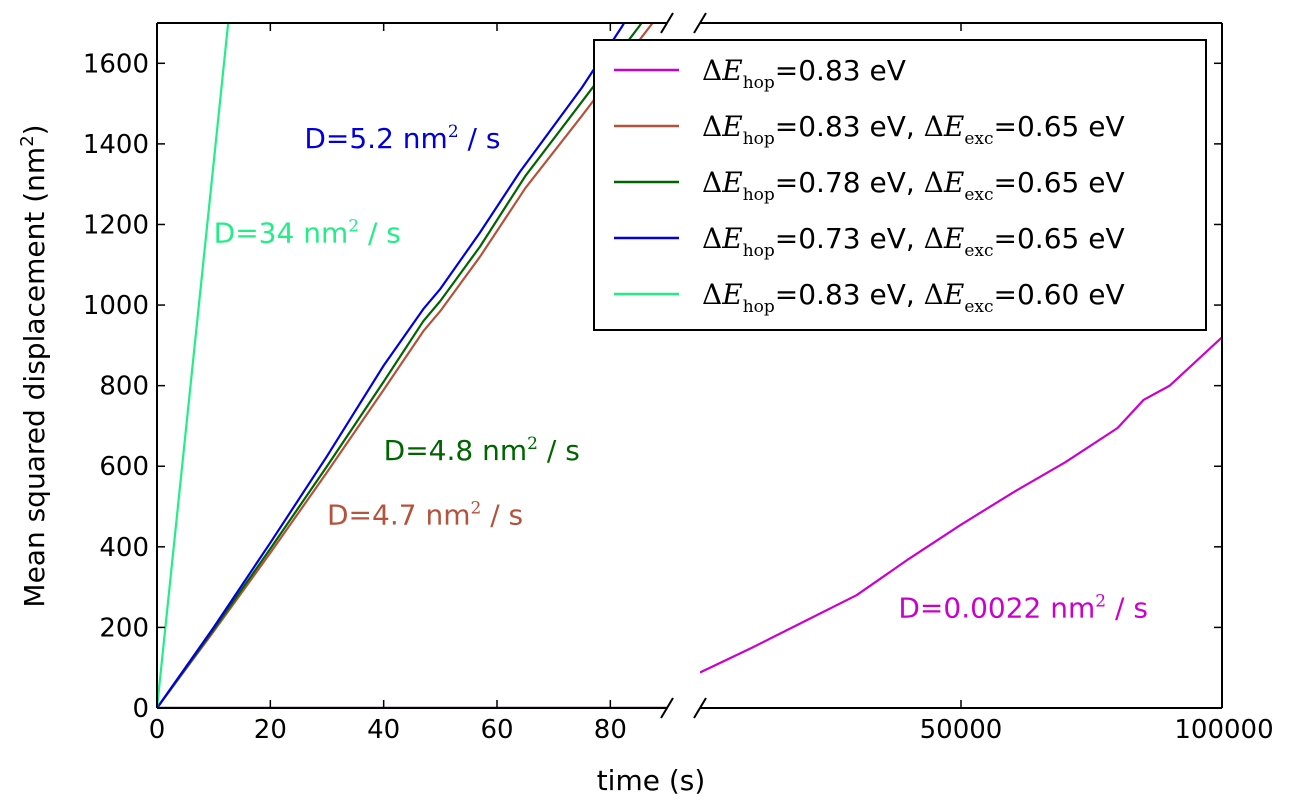  I want to click on x-tick-label-left-60: 60, so click(496, 730).